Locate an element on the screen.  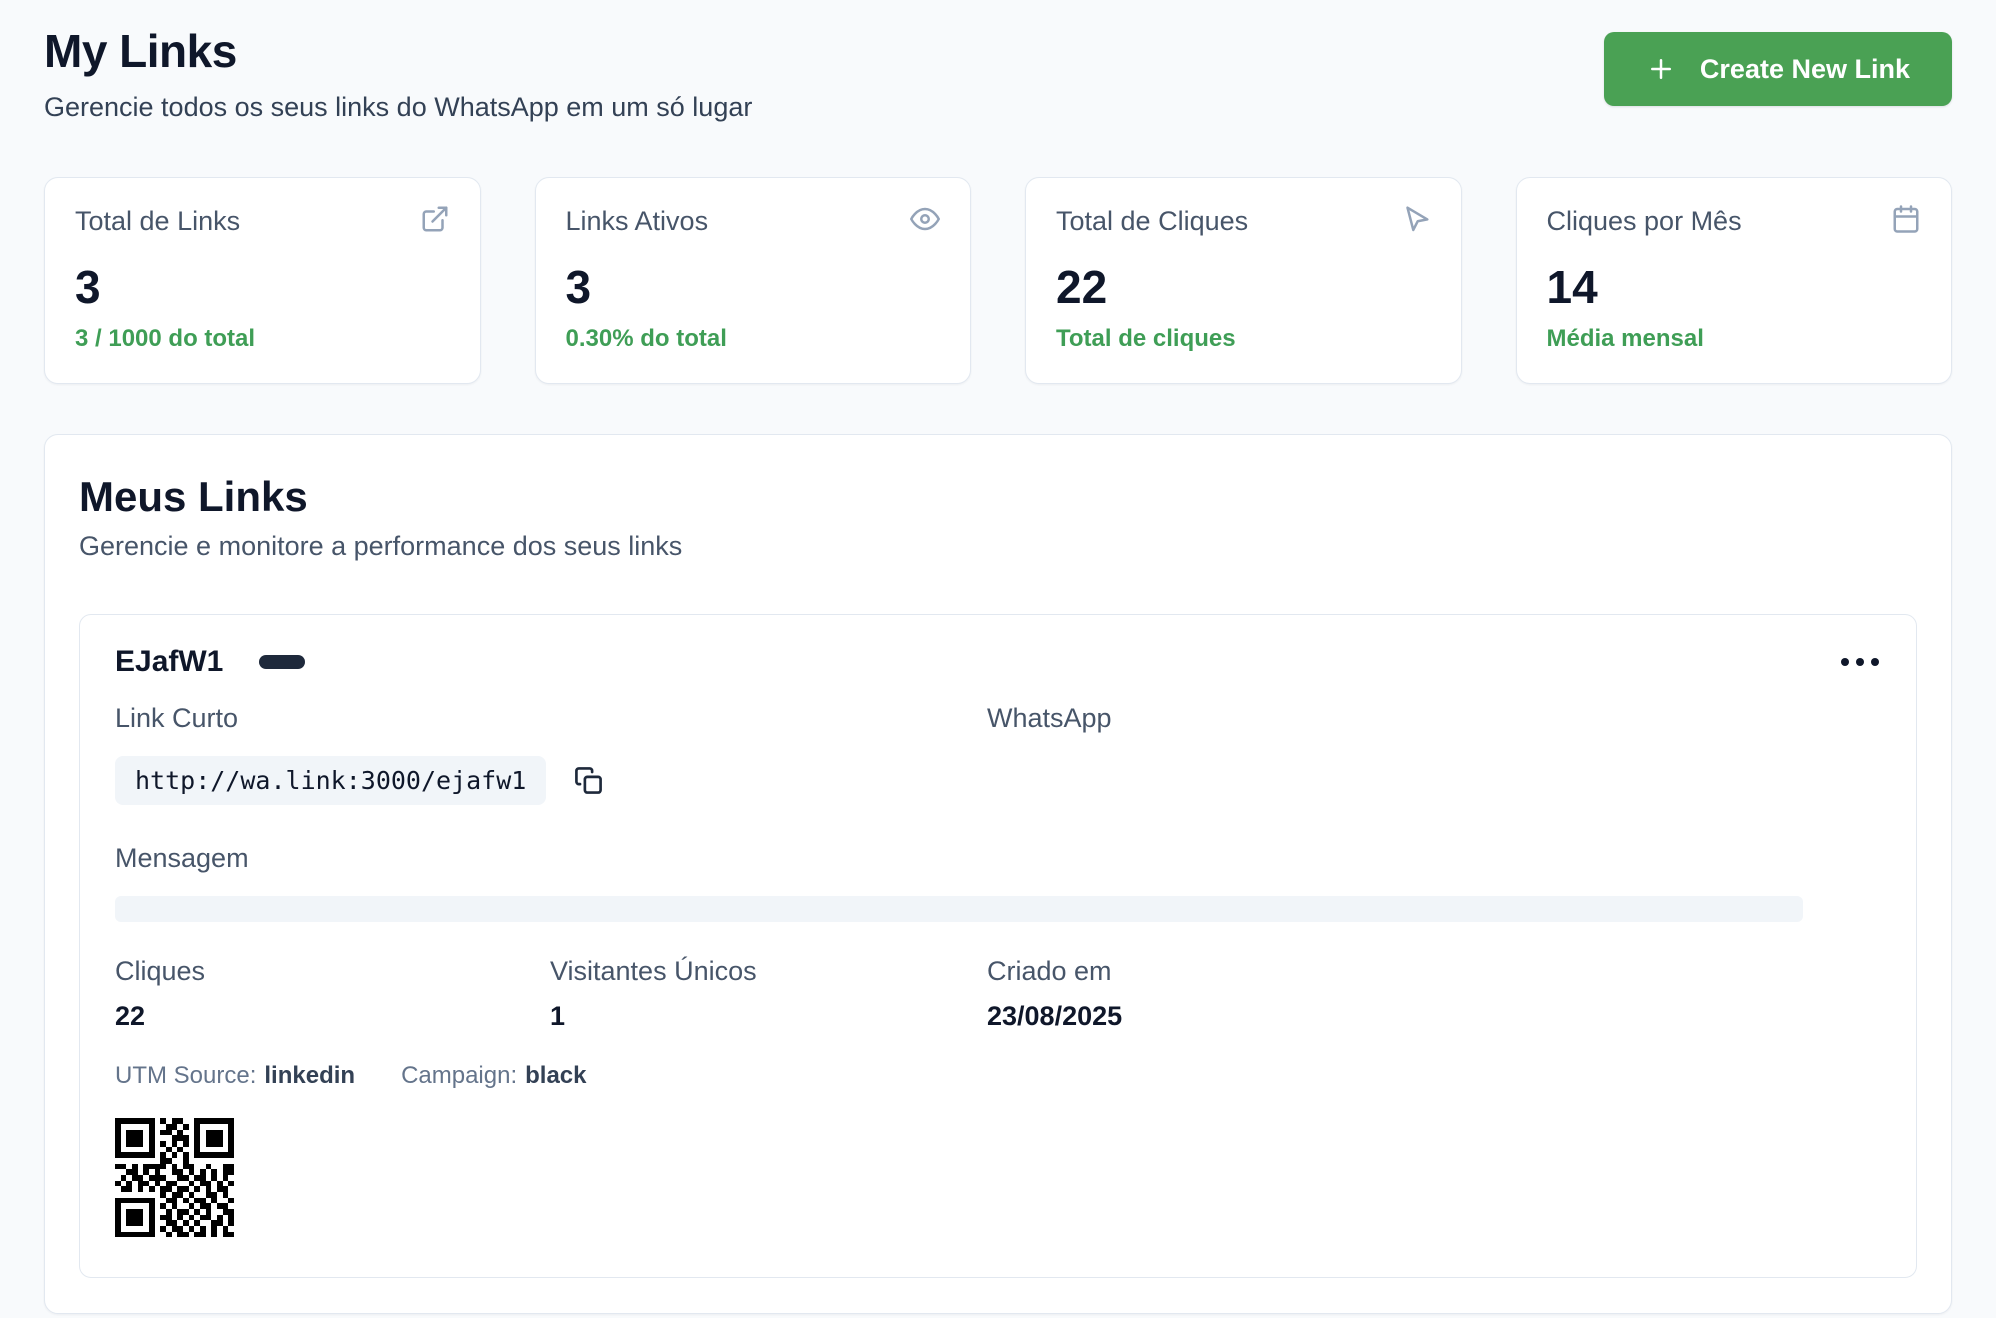
plus-icon is located at coordinates (1660, 69).